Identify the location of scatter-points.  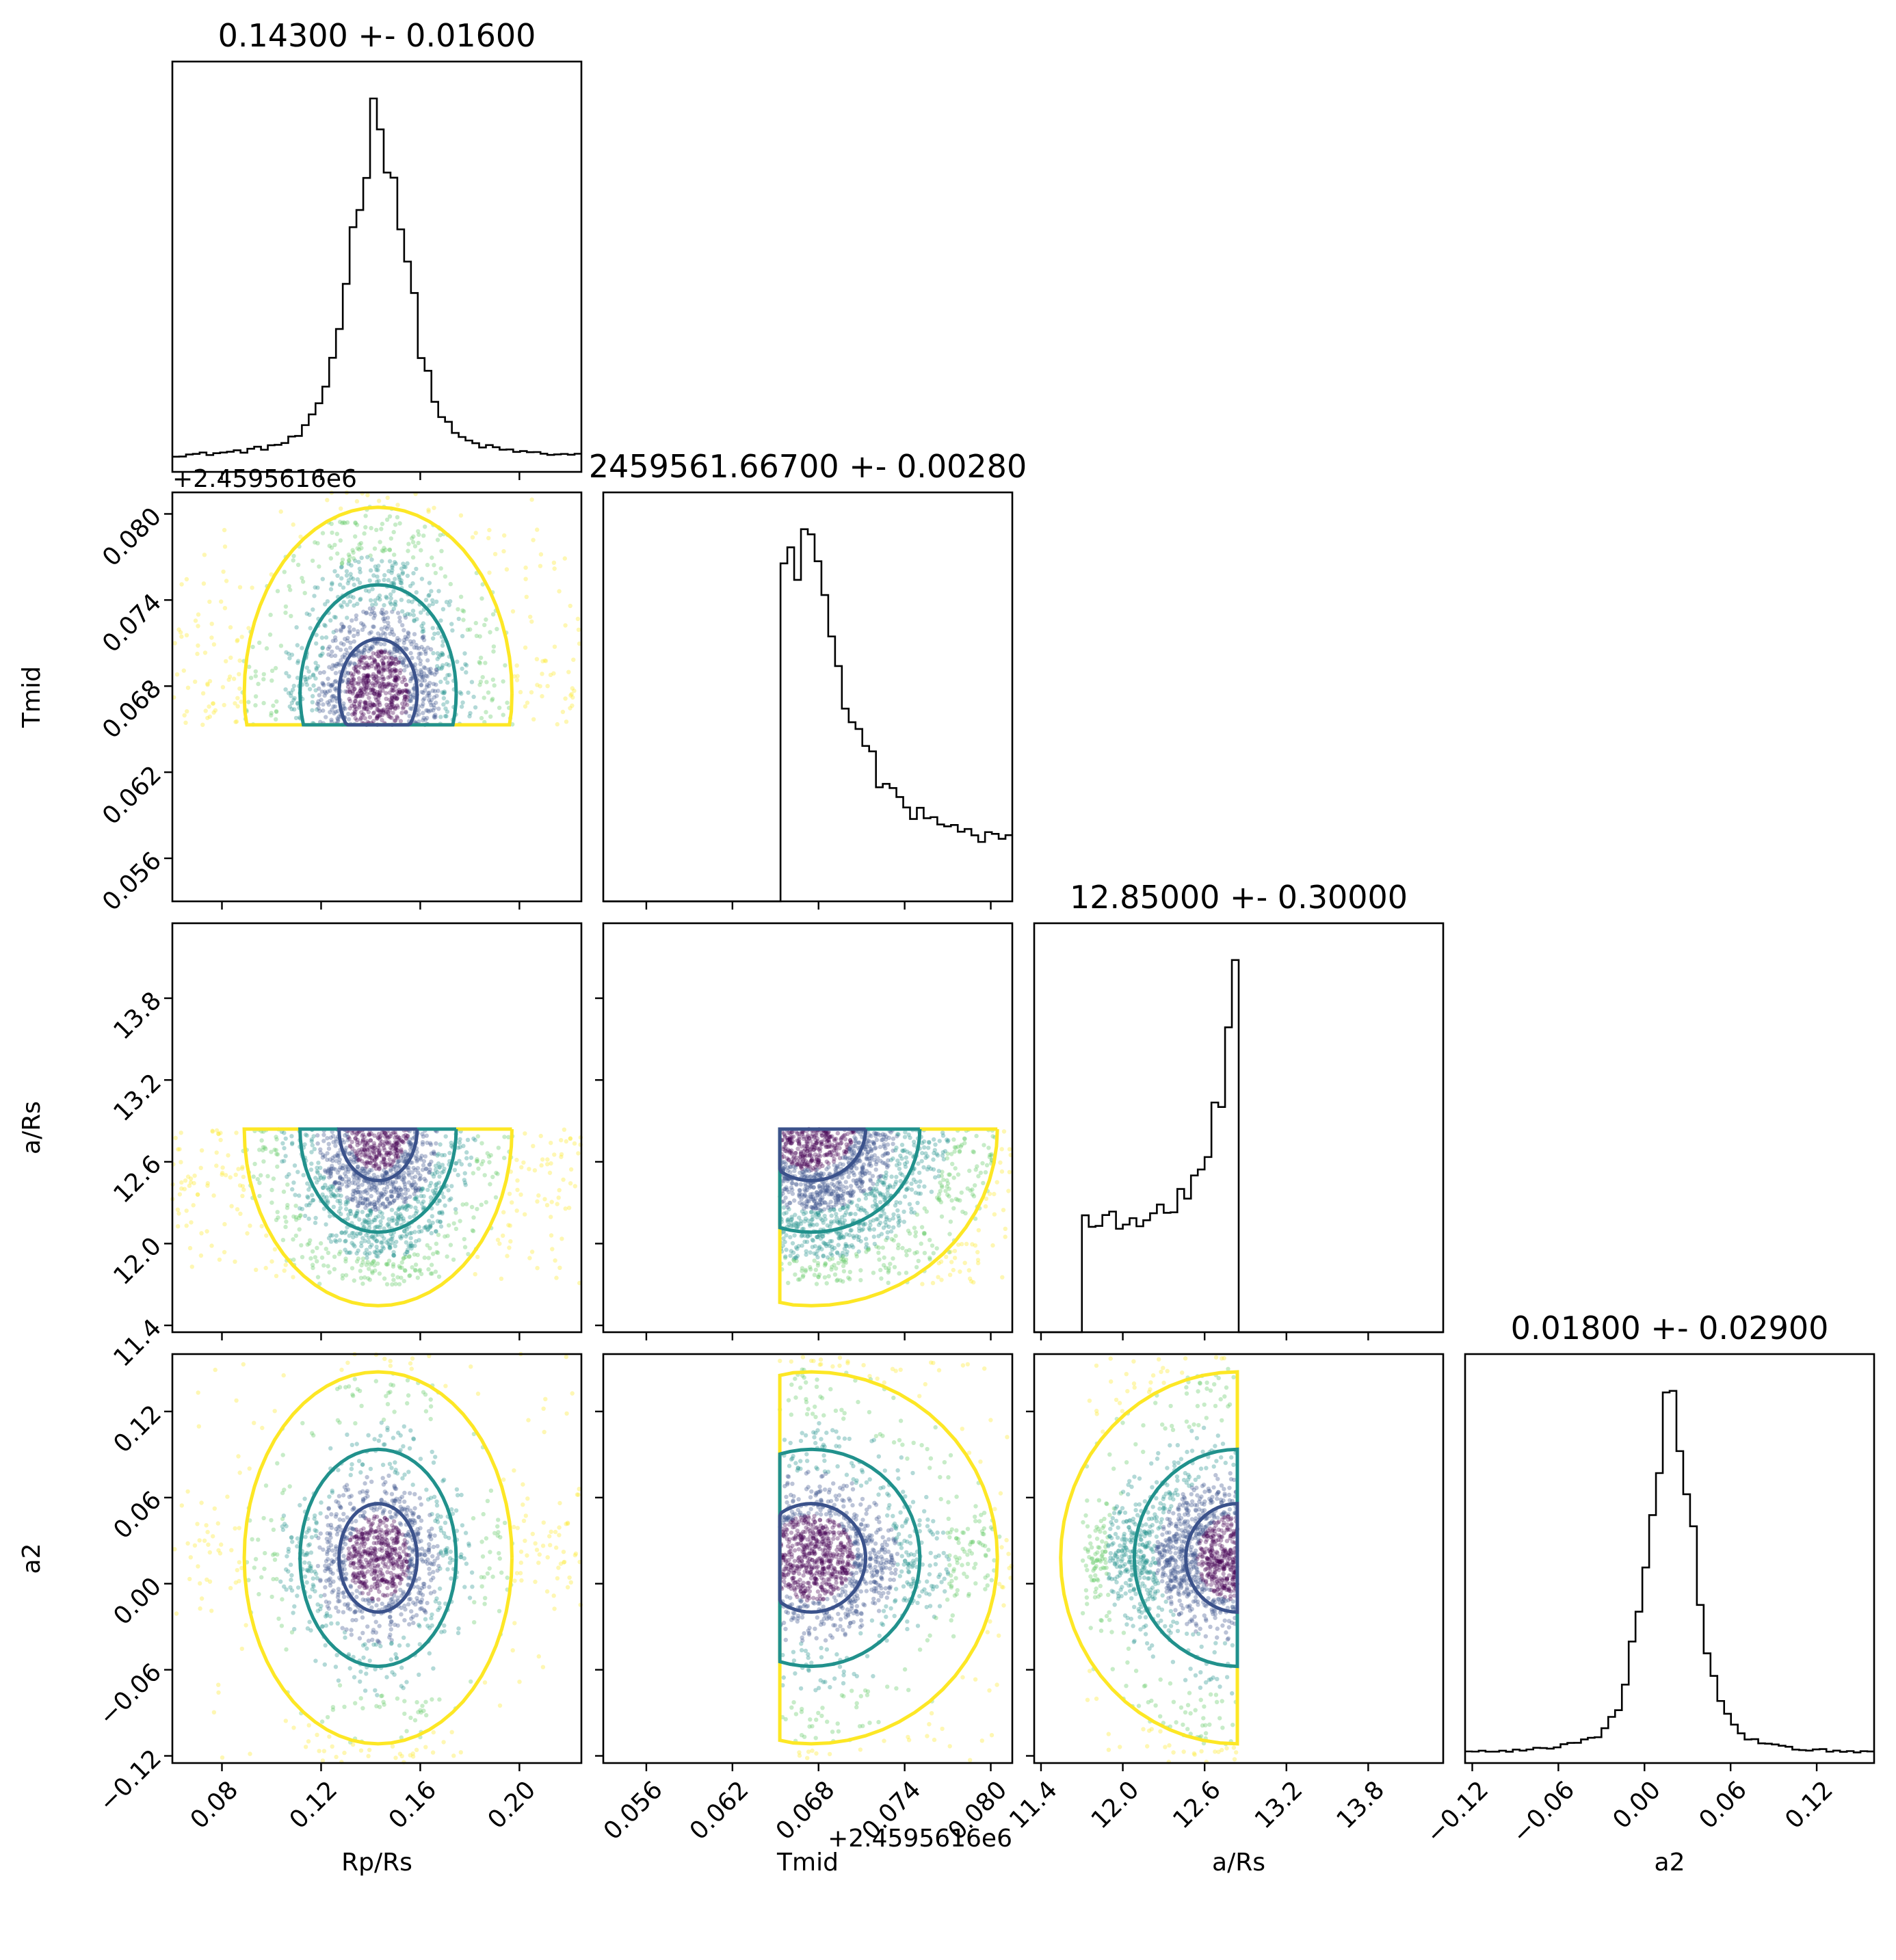
(376, 1207).